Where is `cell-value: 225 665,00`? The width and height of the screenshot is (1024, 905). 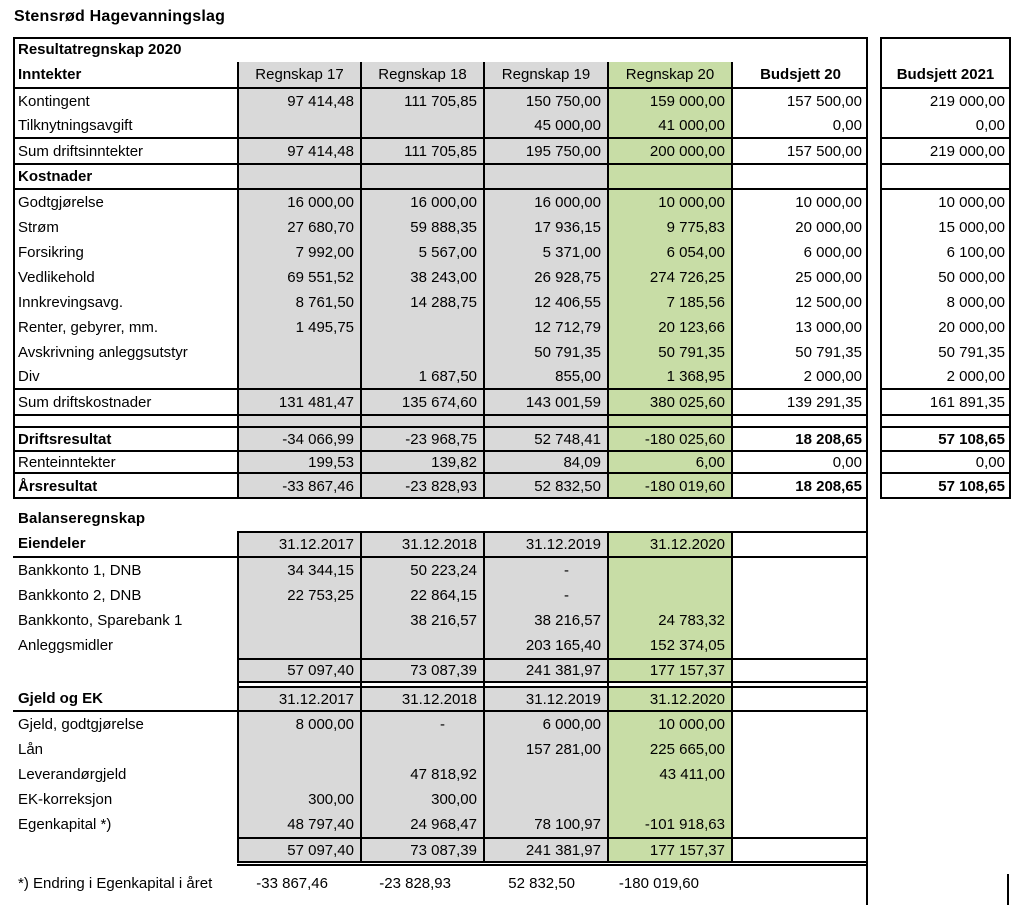
cell-value: 225 665,00 is located at coordinates (669, 749).